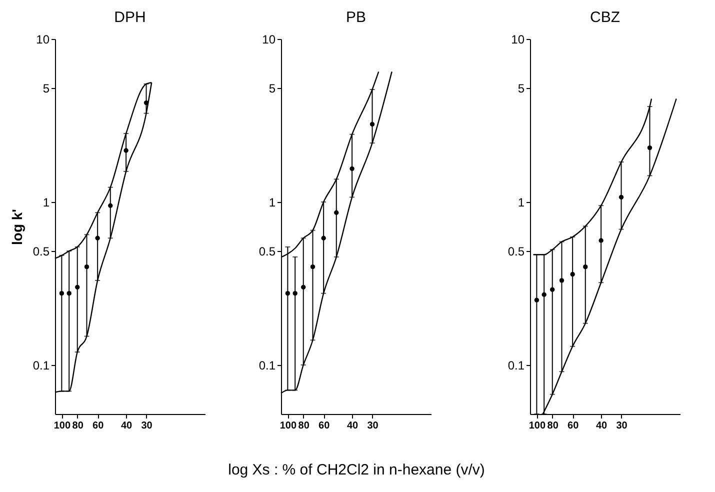  What do you see at coordinates (605, 17) in the screenshot?
I see `chart-title: CBZ` at bounding box center [605, 17].